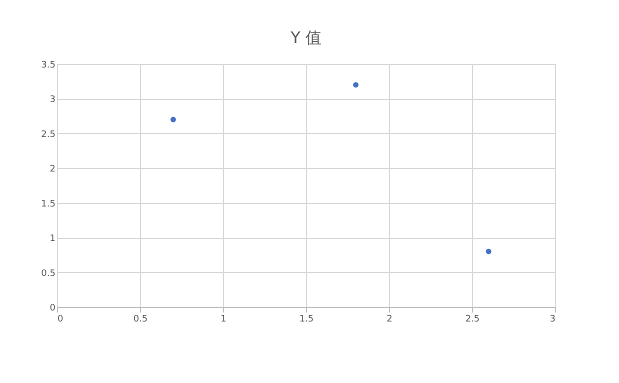 The width and height of the screenshot is (619, 383). What do you see at coordinates (61, 319) in the screenshot?
I see `x-tick-label: 0` at bounding box center [61, 319].